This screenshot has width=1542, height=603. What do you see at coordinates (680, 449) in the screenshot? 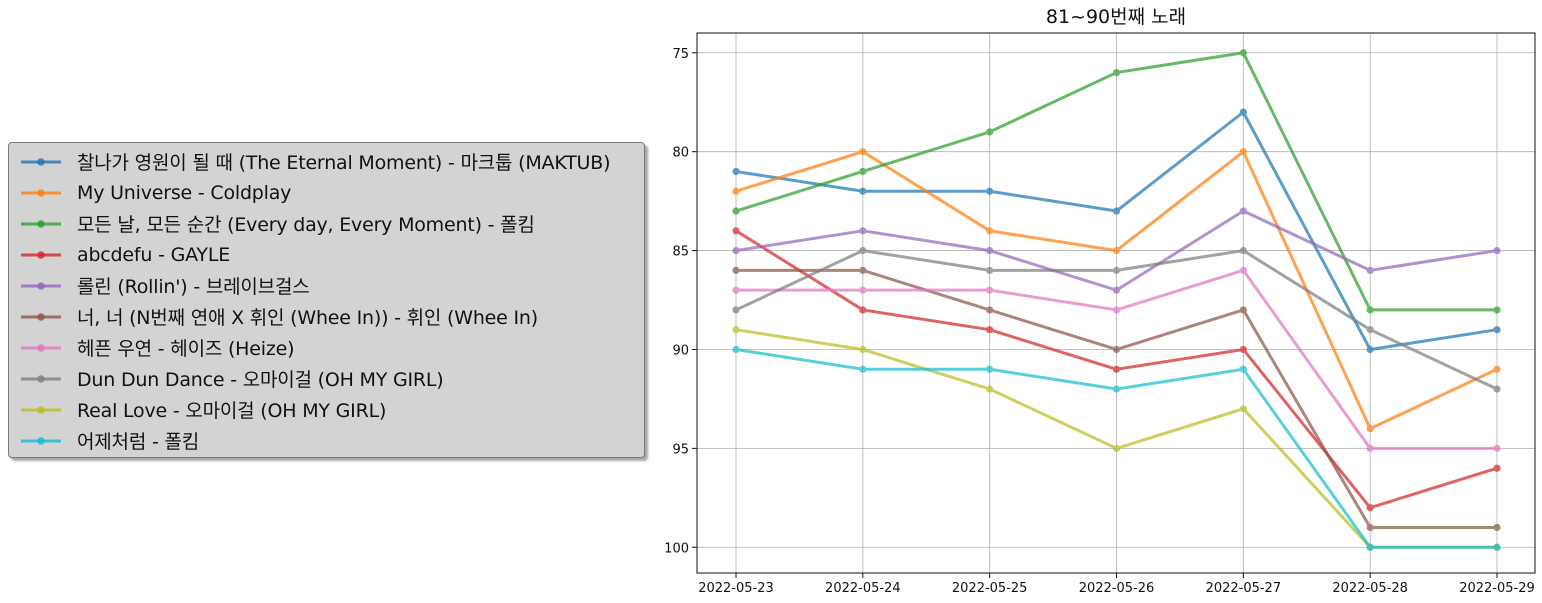
I see `y-tick-label: 95` at bounding box center [680, 449].